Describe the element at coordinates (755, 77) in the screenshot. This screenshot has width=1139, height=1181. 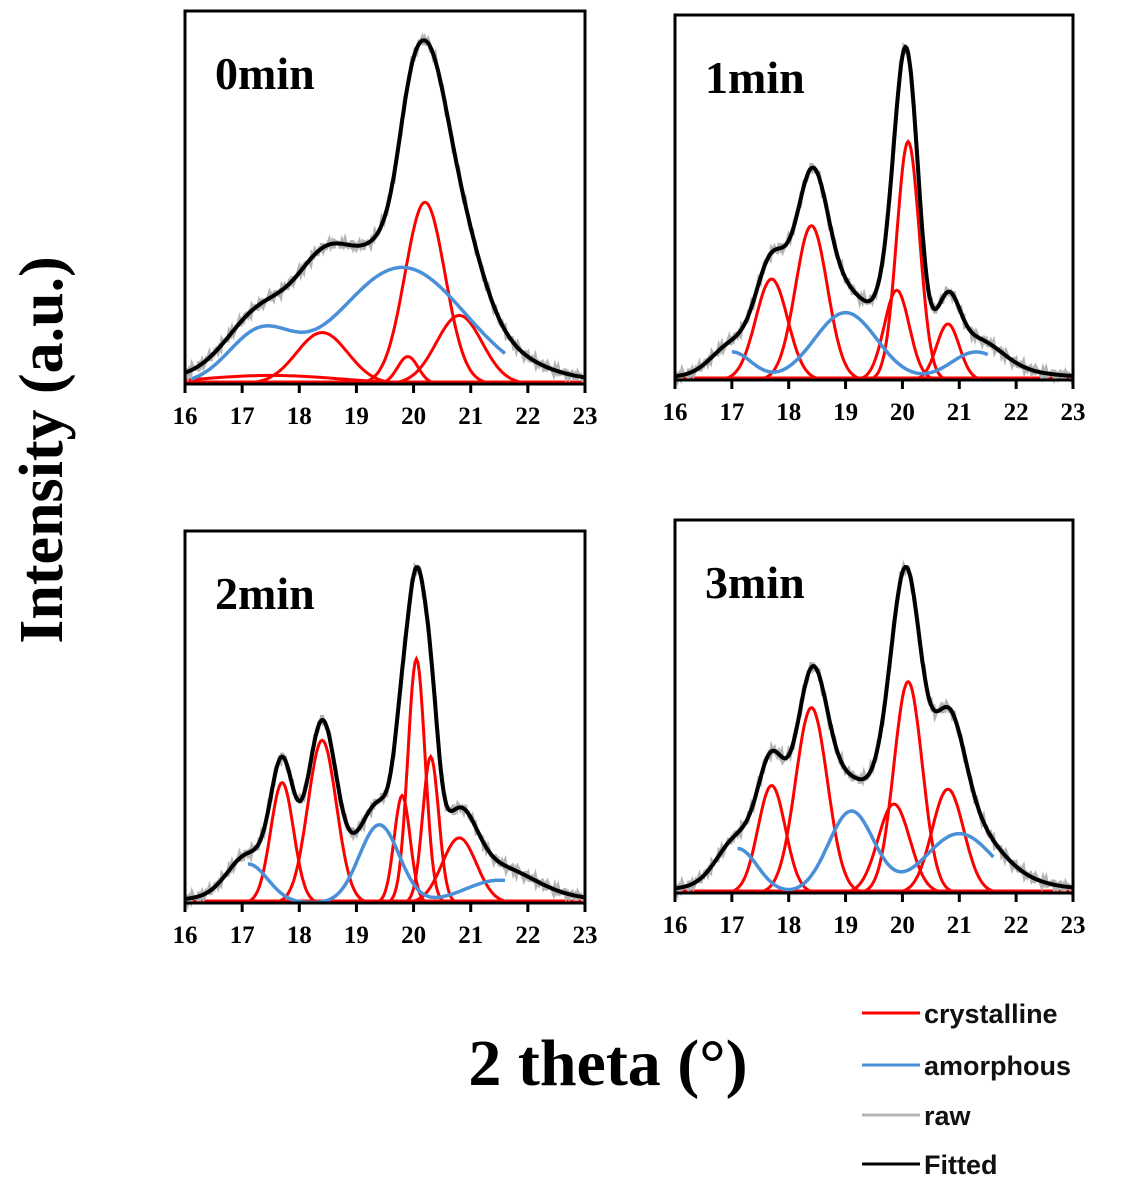
I see `panel-label: 1min` at that location.